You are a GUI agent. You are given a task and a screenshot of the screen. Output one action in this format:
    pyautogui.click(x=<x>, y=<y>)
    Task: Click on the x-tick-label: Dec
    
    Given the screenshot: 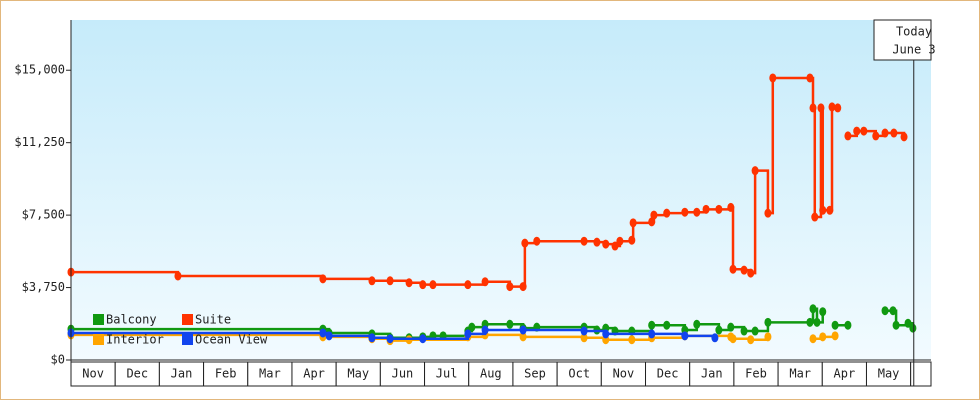 What is the action you would take?
    pyautogui.click(x=137, y=374)
    